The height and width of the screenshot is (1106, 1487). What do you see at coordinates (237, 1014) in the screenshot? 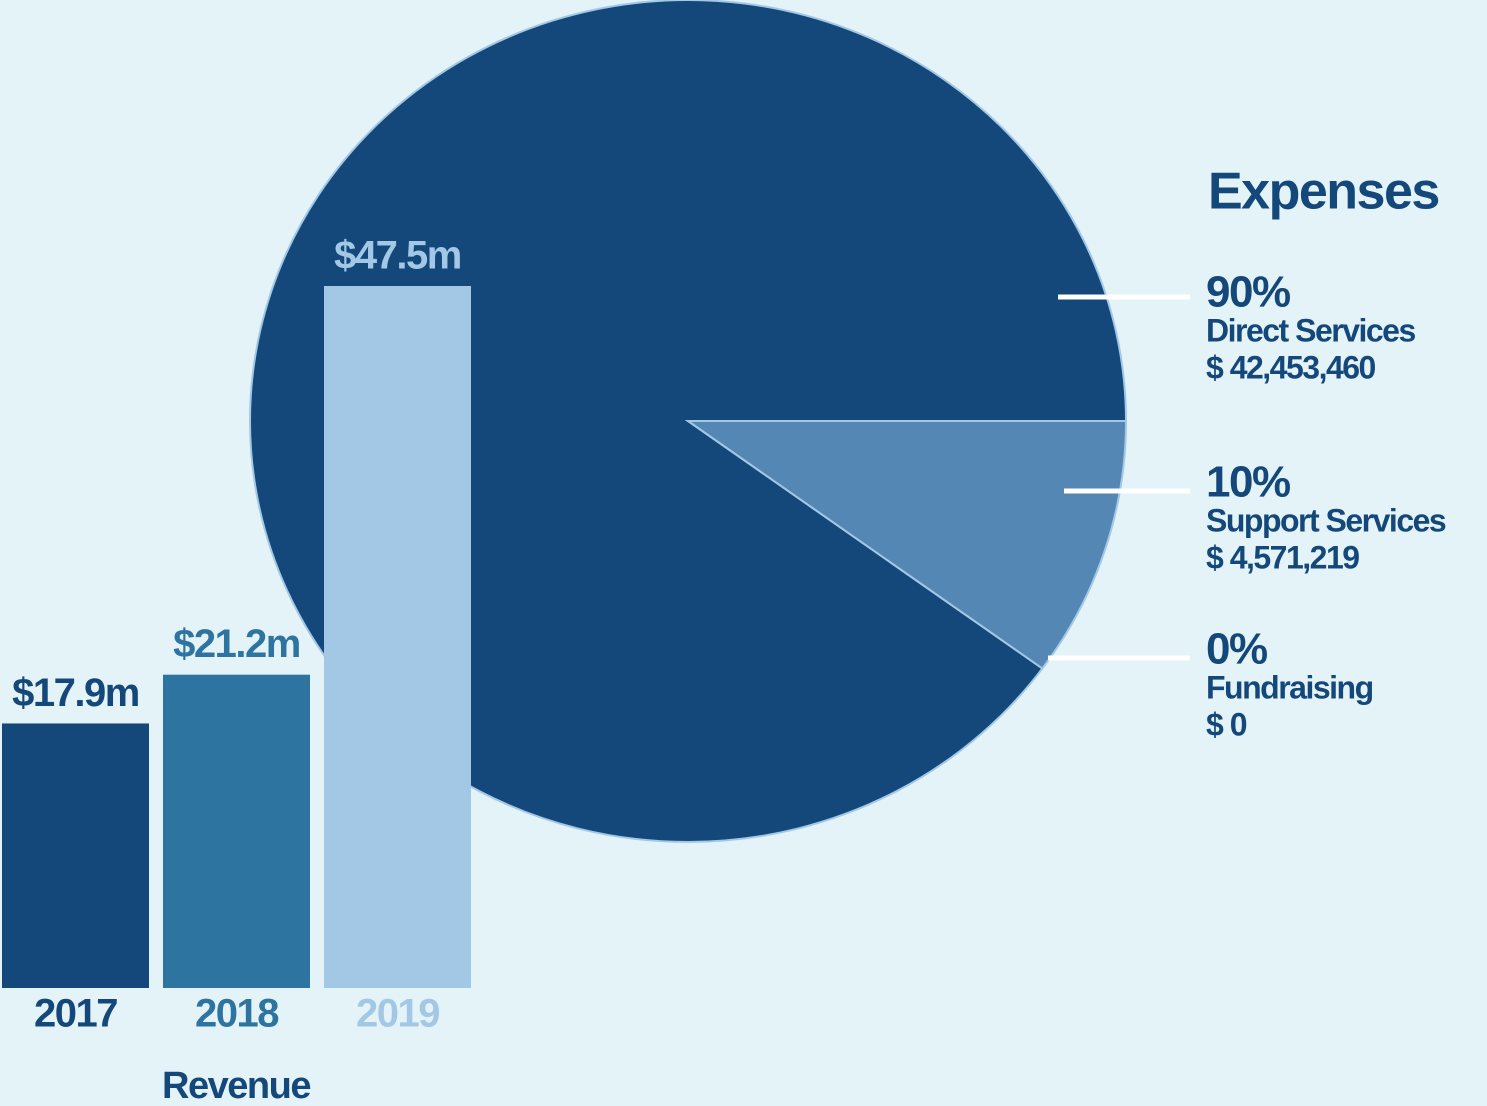
I see `x-tick-label: 2018` at bounding box center [237, 1014].